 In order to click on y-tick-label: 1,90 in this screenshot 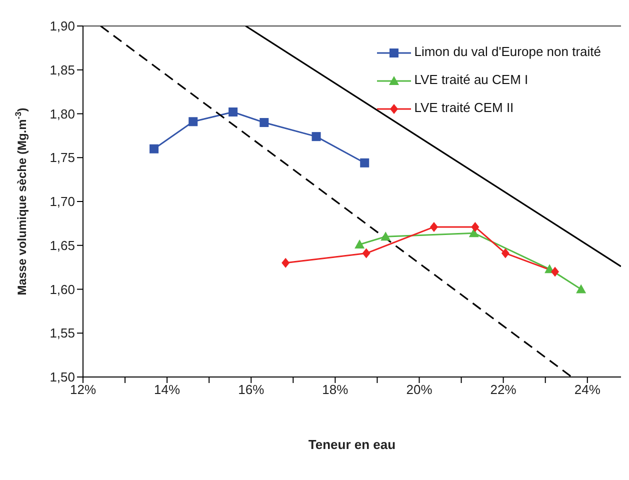, I will do `click(62, 26)`.